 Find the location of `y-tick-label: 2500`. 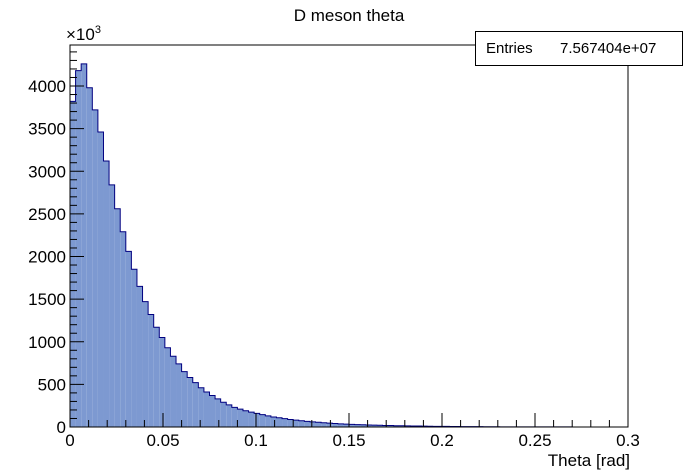

y-tick-label: 2500 is located at coordinates (47, 214).